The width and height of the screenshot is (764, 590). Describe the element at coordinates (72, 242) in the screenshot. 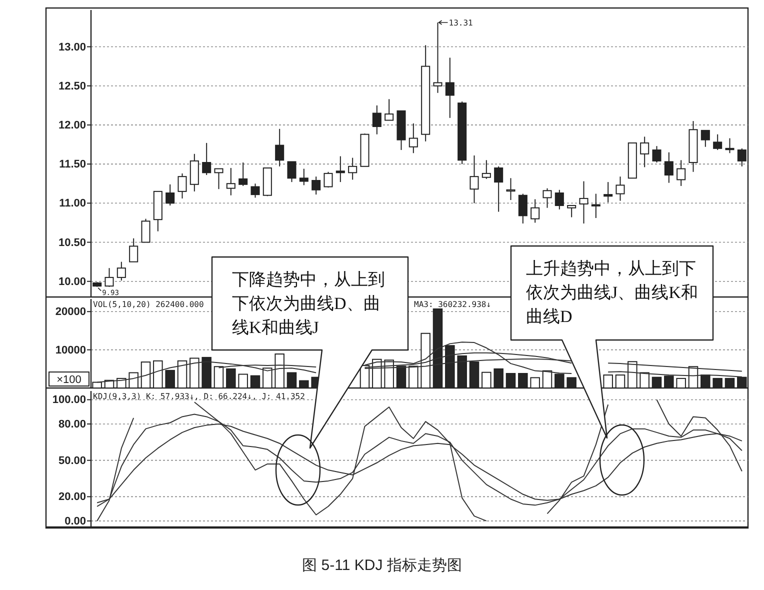

I see `y-tick-label: 10.50` at that location.